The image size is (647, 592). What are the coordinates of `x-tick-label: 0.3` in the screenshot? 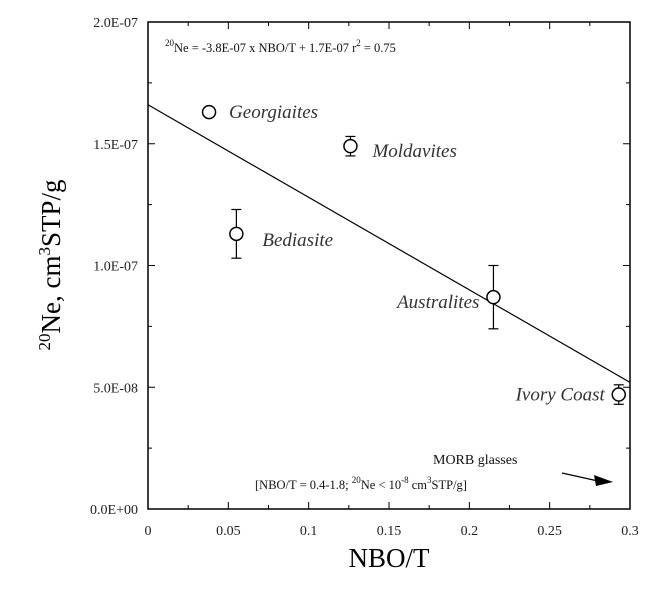 It's located at (630, 531).